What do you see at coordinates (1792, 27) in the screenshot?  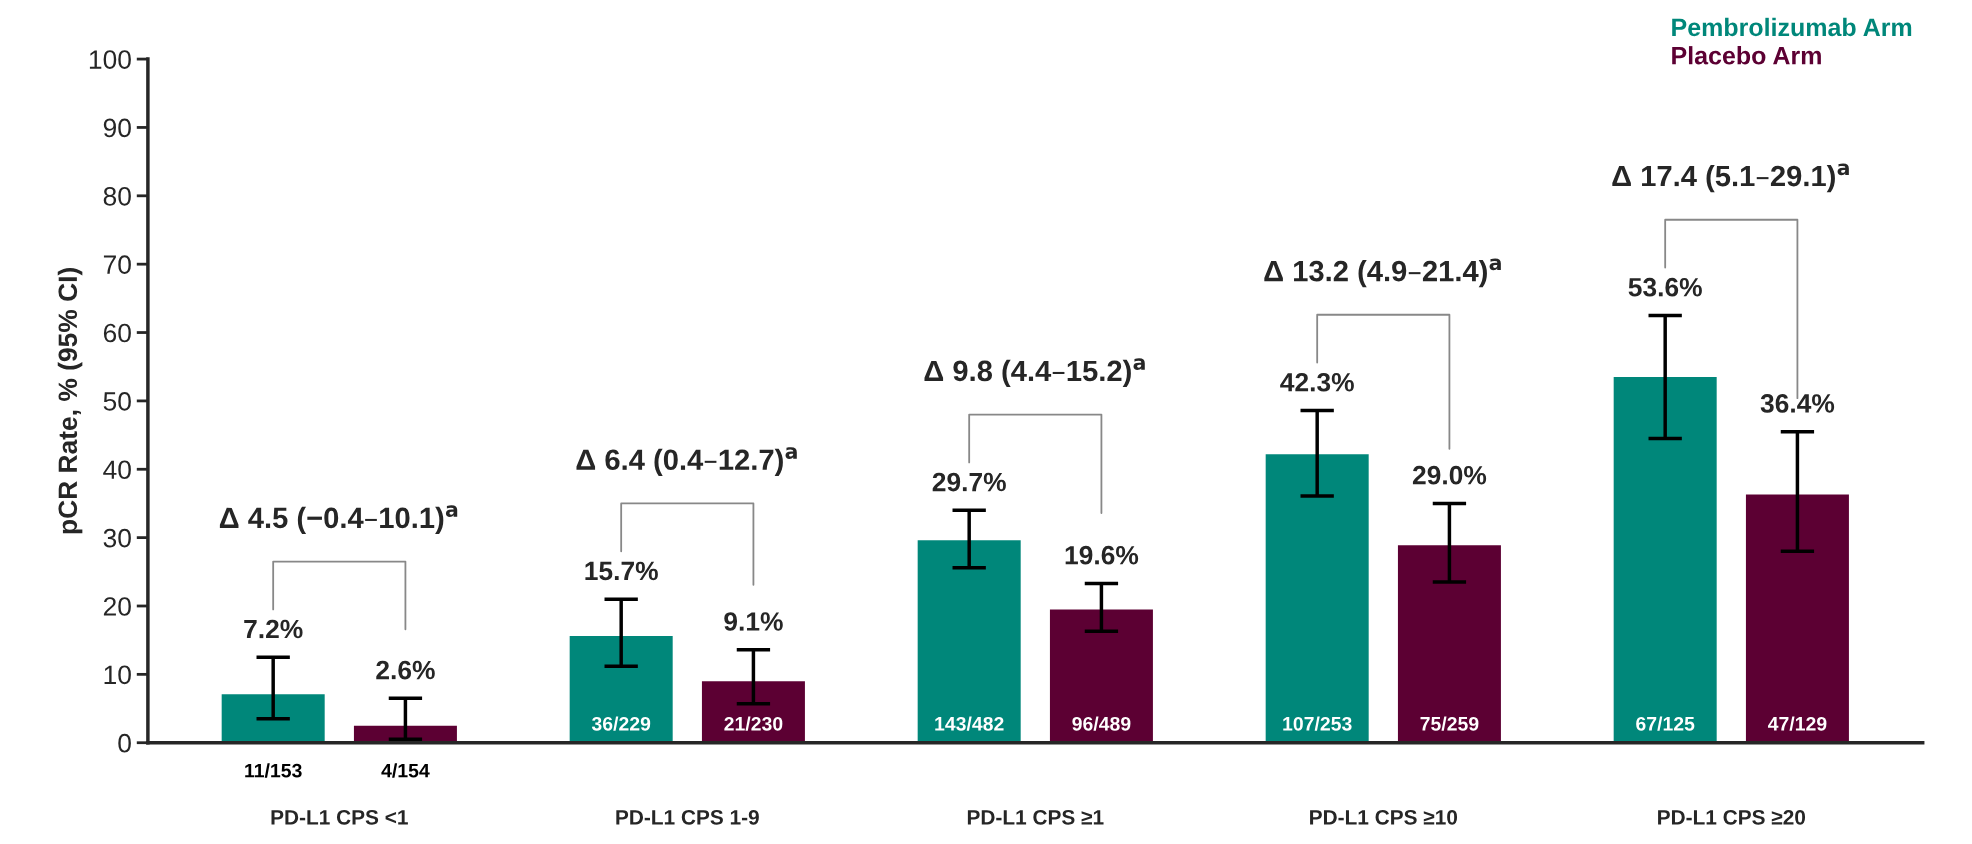 I see `text: Pembrolizumab Arm` at bounding box center [1792, 27].